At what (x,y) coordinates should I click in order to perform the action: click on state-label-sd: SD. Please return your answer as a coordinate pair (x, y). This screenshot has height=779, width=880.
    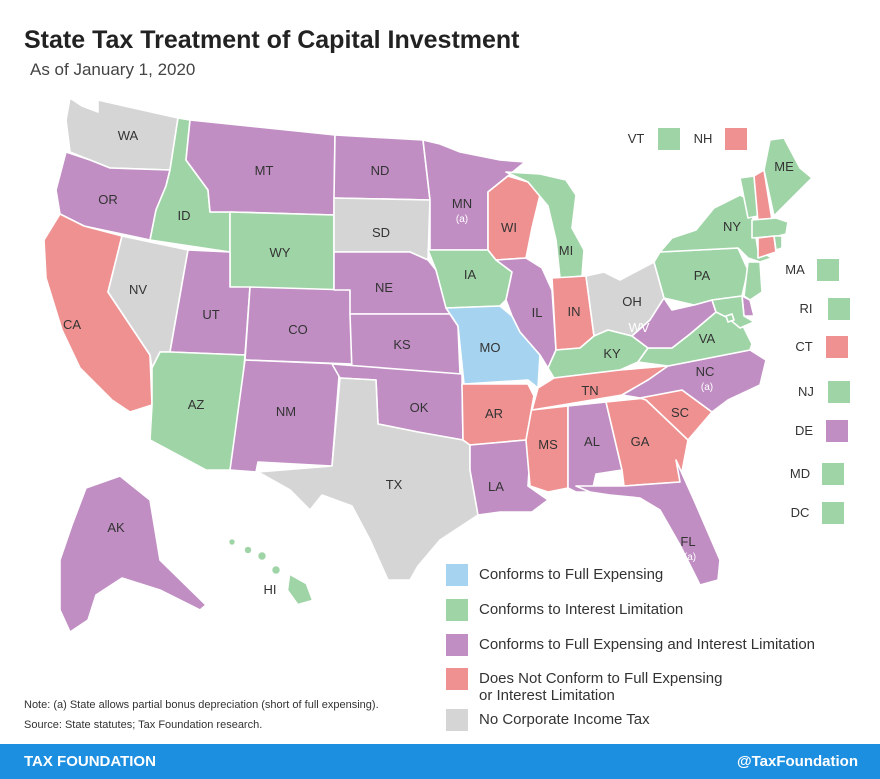
    Looking at the image, I should click on (381, 232).